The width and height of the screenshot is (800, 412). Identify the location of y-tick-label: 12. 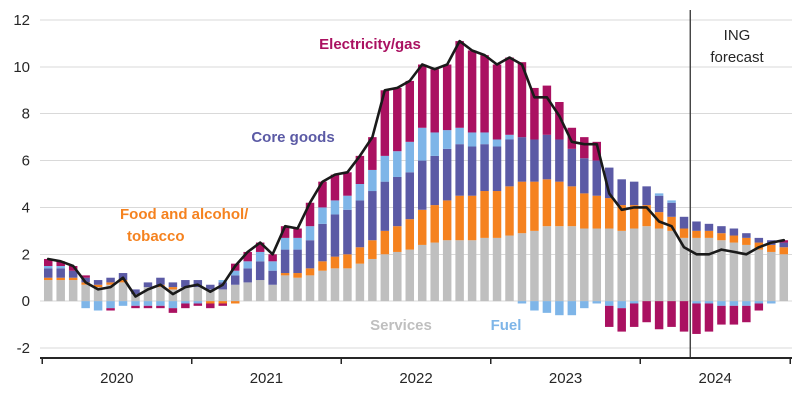
(21, 20).